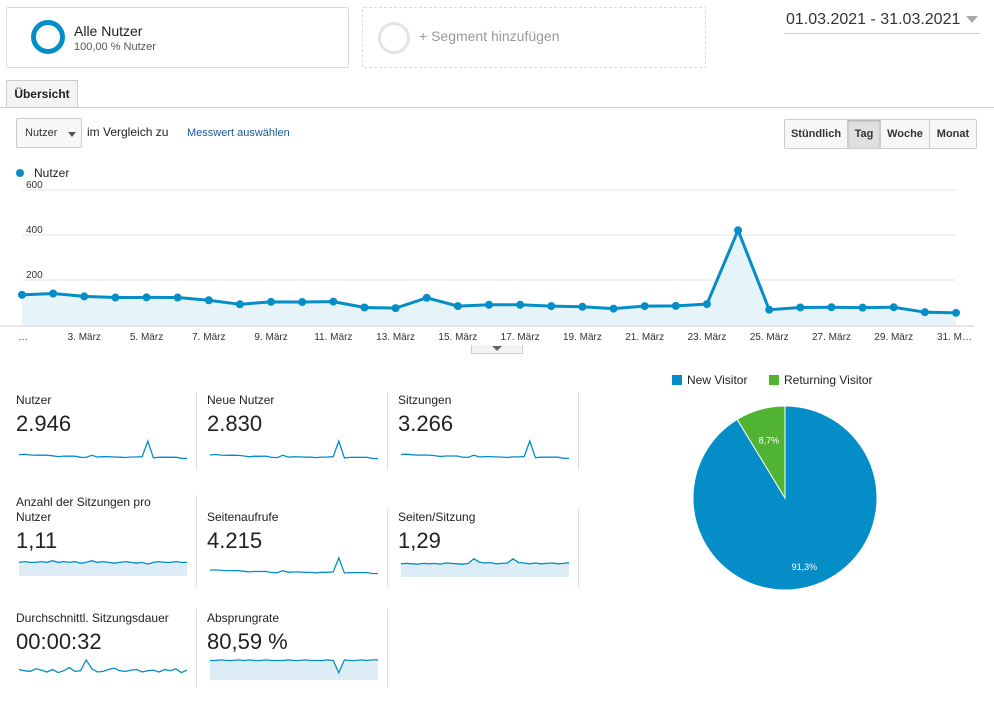 This screenshot has height=716, width=994. I want to click on y-tick-label: 600, so click(34, 185).